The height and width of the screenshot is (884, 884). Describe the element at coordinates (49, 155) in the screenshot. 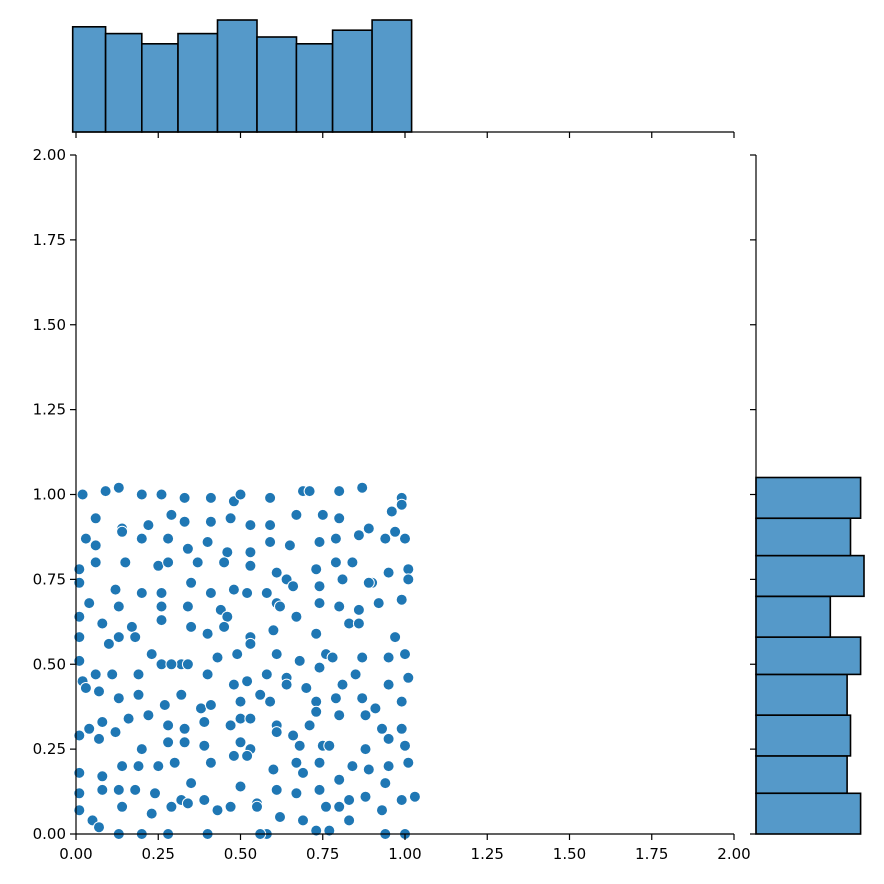

I see `y-tick-label-8: 2.00` at that location.